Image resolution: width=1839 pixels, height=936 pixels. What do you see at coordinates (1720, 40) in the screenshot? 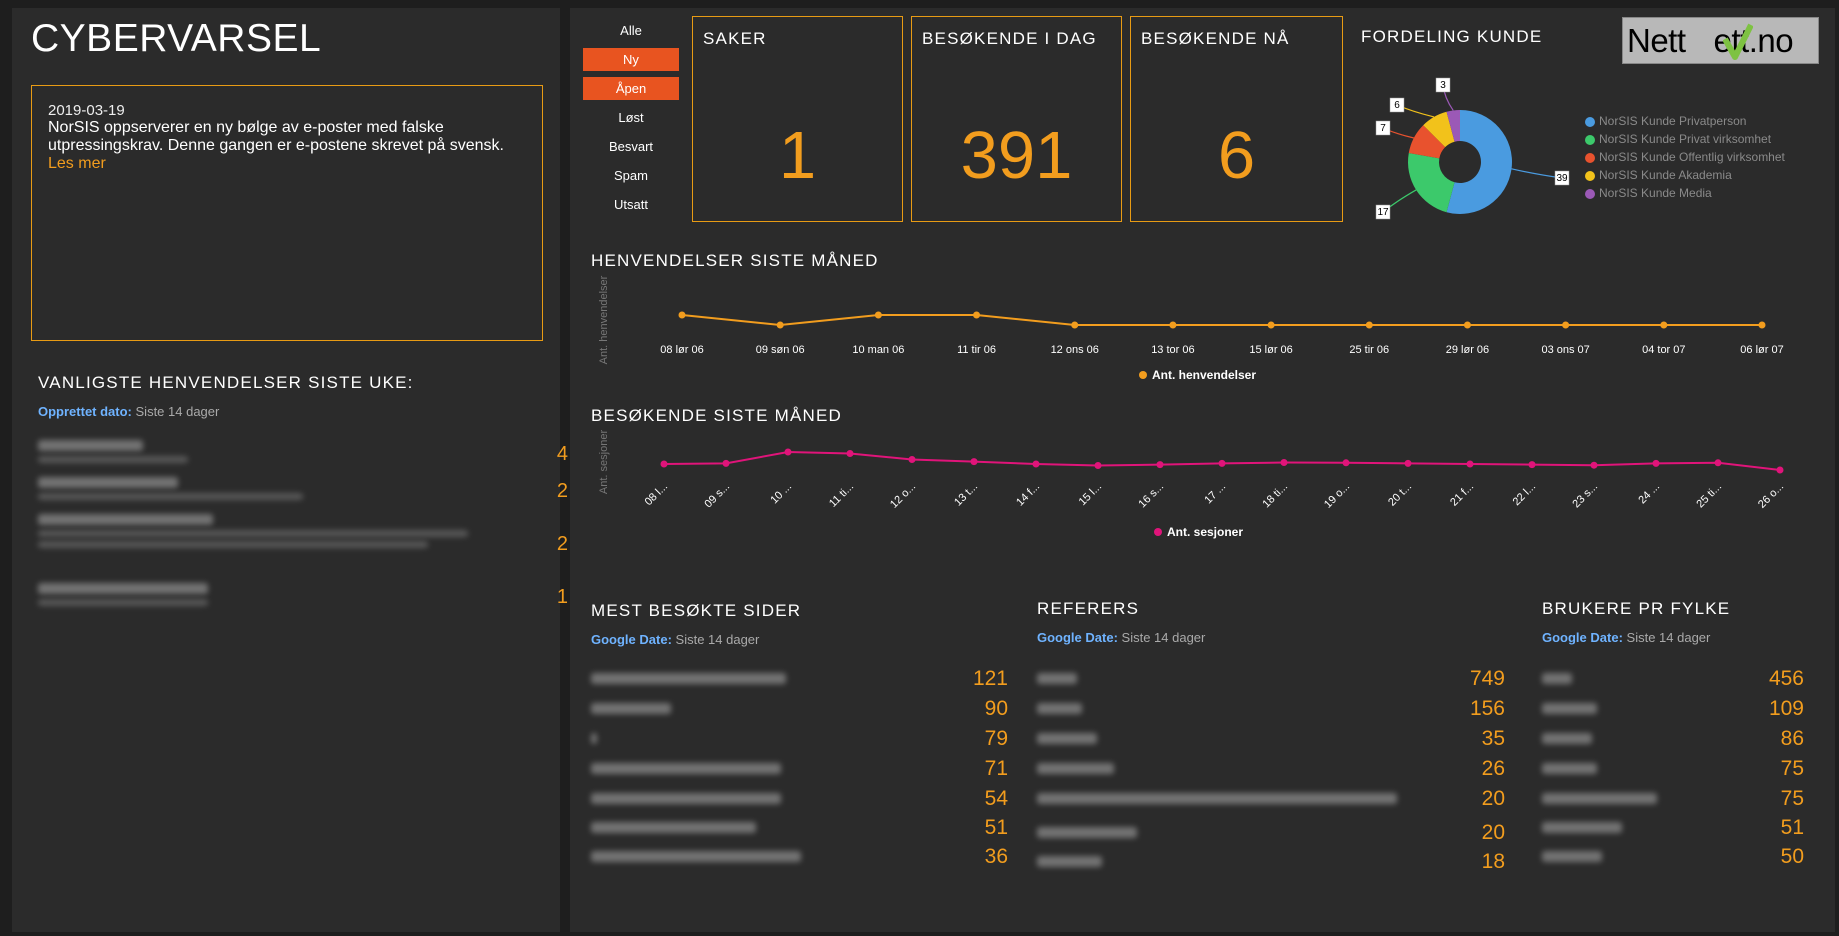
I see `nettvett-logo: Nett ett.no` at bounding box center [1720, 40].